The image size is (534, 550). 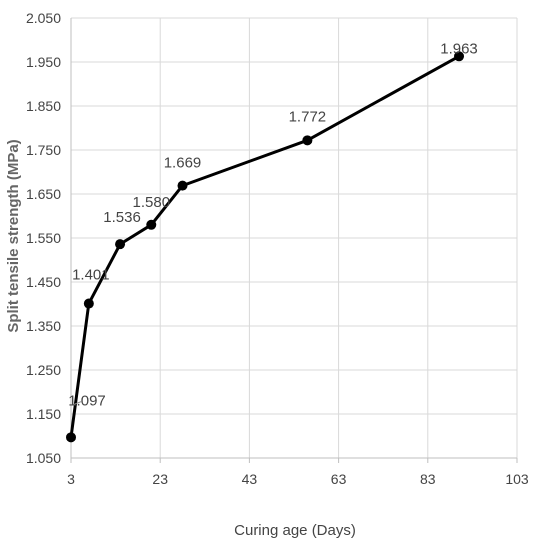 I want to click on x-tick-label: 3, so click(x=71, y=479).